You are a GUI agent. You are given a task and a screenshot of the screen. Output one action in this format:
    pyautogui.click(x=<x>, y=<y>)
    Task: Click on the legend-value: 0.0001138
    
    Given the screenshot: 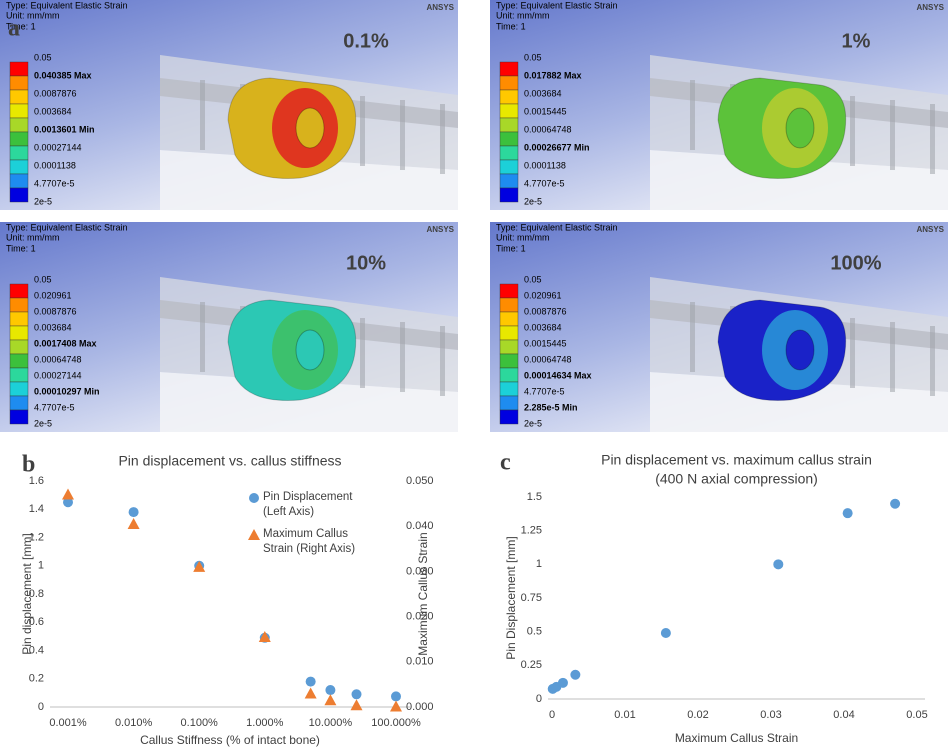 What is the action you would take?
    pyautogui.click(x=545, y=165)
    